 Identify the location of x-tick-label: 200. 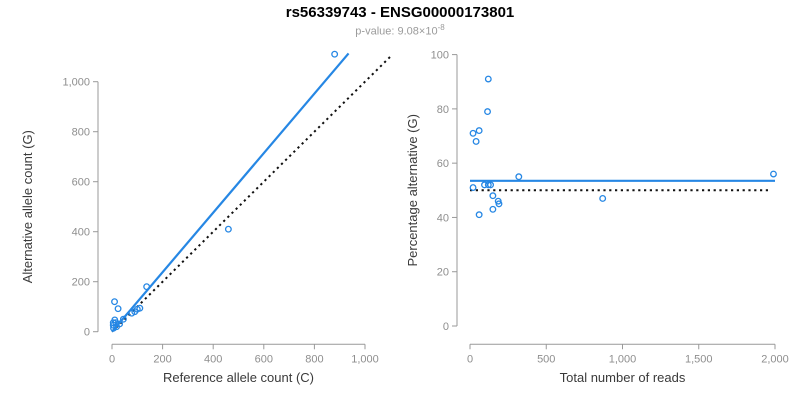
(162, 359).